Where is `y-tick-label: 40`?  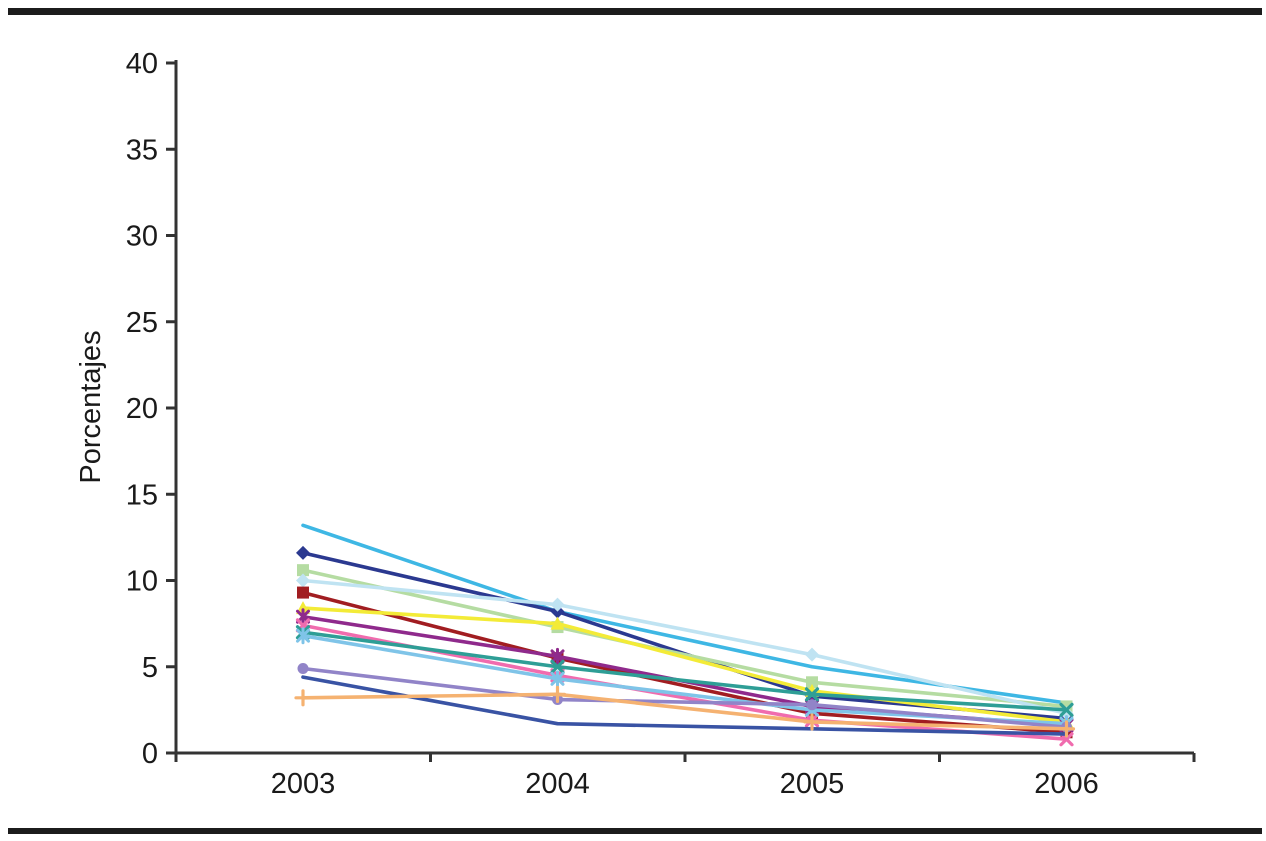
y-tick-label: 40 is located at coordinates (142, 64).